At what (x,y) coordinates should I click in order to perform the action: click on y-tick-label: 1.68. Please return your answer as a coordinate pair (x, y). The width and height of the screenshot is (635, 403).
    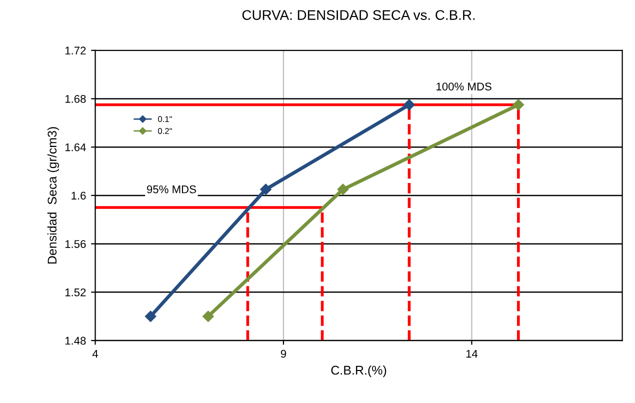
    Looking at the image, I should click on (75, 99).